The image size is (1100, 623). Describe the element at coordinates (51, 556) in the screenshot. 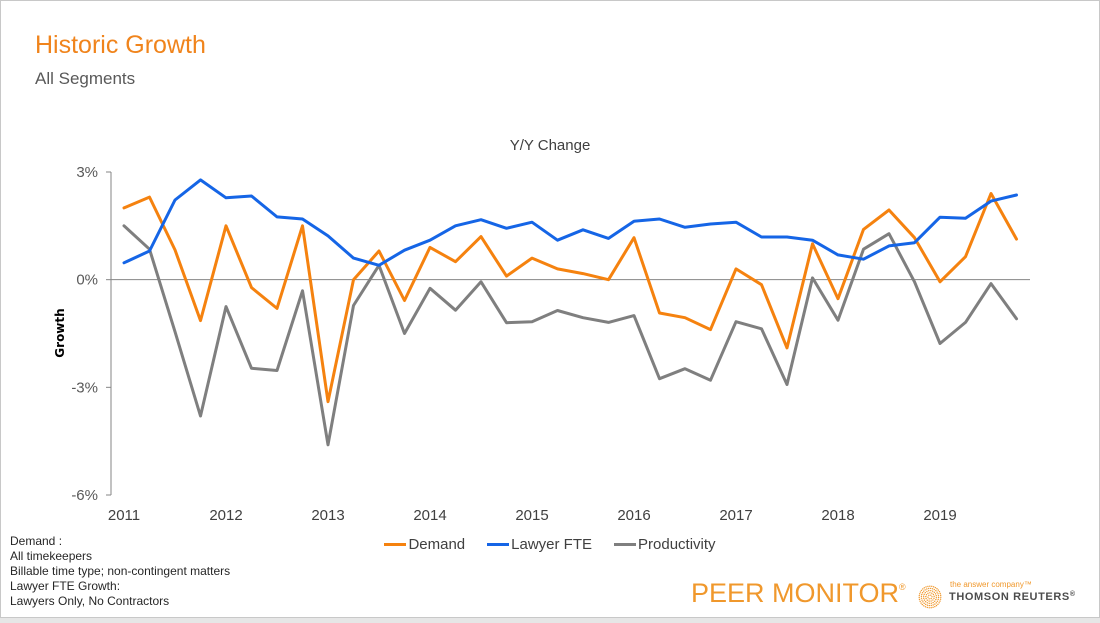

I see `footnote-line: All timekeepers` at that location.